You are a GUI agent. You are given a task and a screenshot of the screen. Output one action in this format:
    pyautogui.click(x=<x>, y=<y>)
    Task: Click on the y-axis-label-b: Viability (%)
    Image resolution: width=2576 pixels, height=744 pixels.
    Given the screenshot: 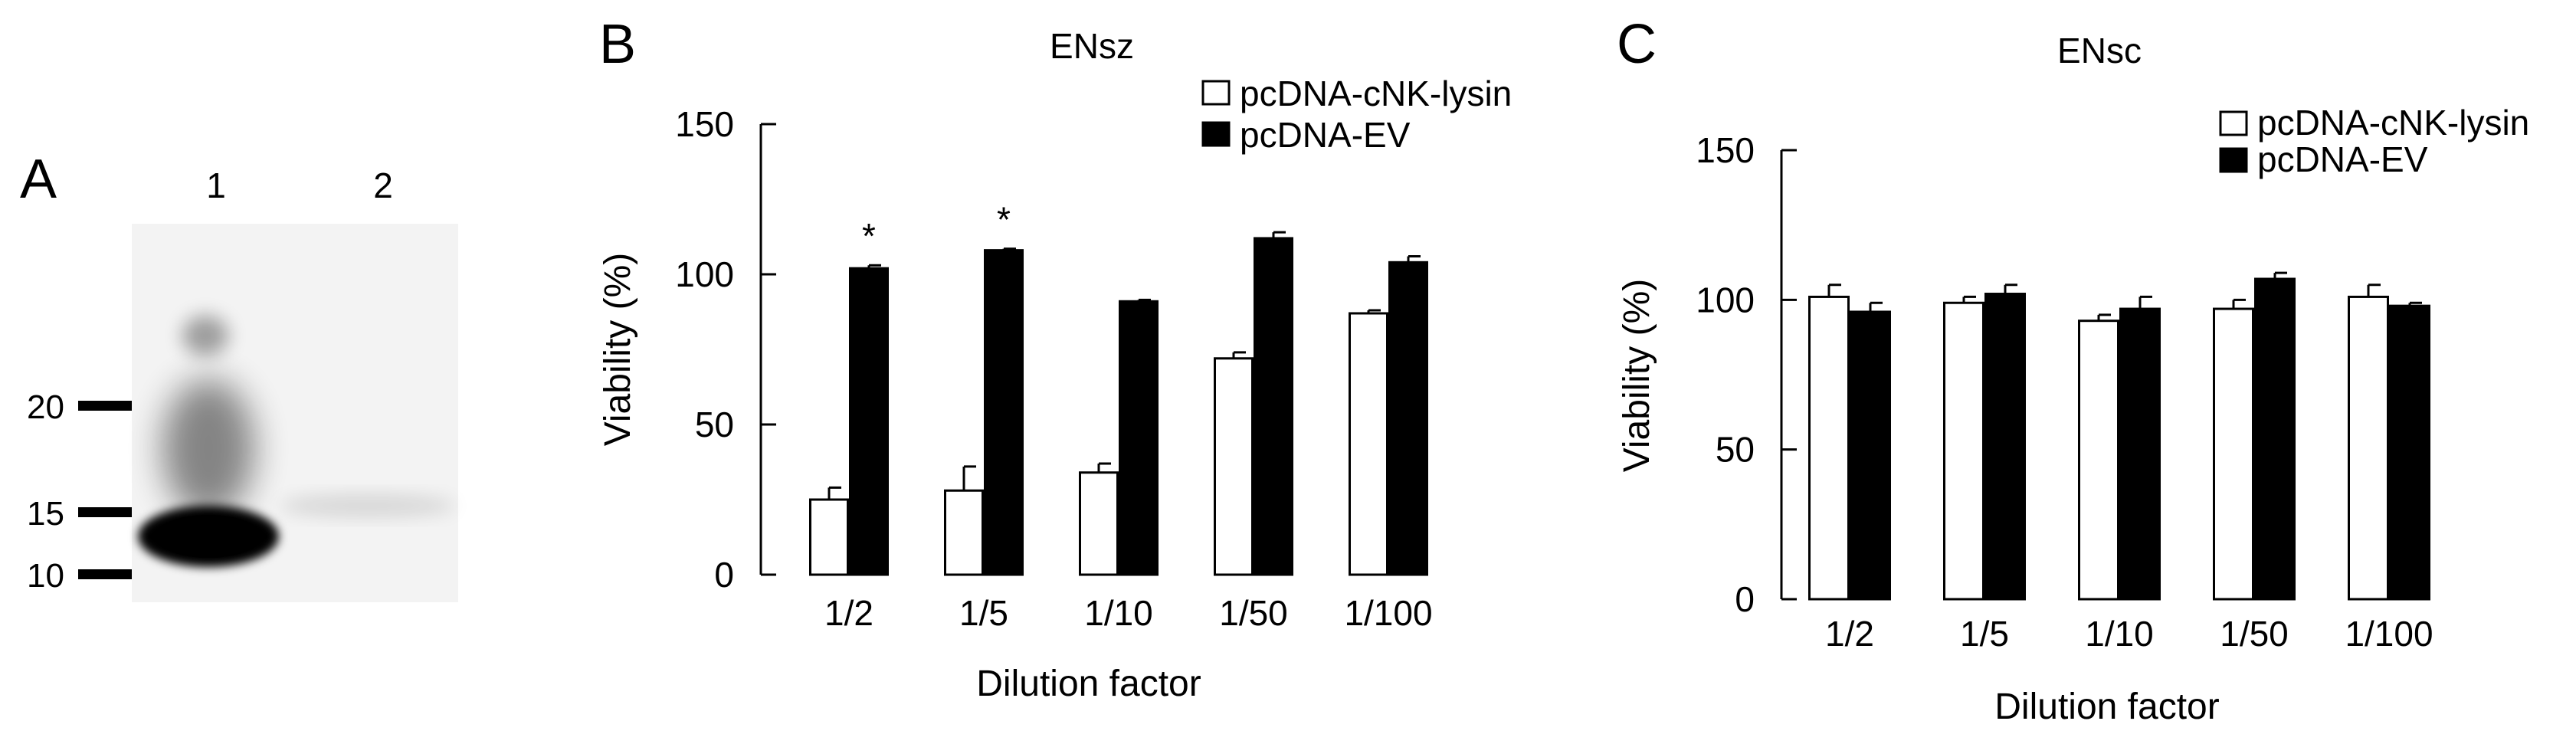 What is the action you would take?
    pyautogui.click(x=618, y=350)
    